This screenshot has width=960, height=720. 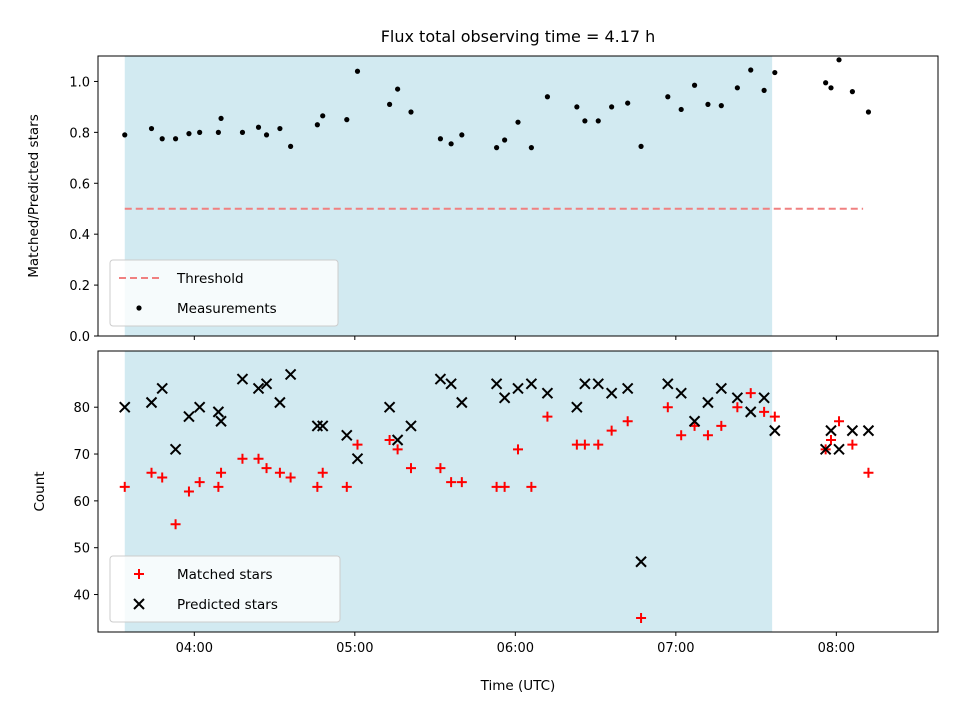 I want to click on chart-title: Flux total observing time = 4.17 h, so click(x=518, y=36).